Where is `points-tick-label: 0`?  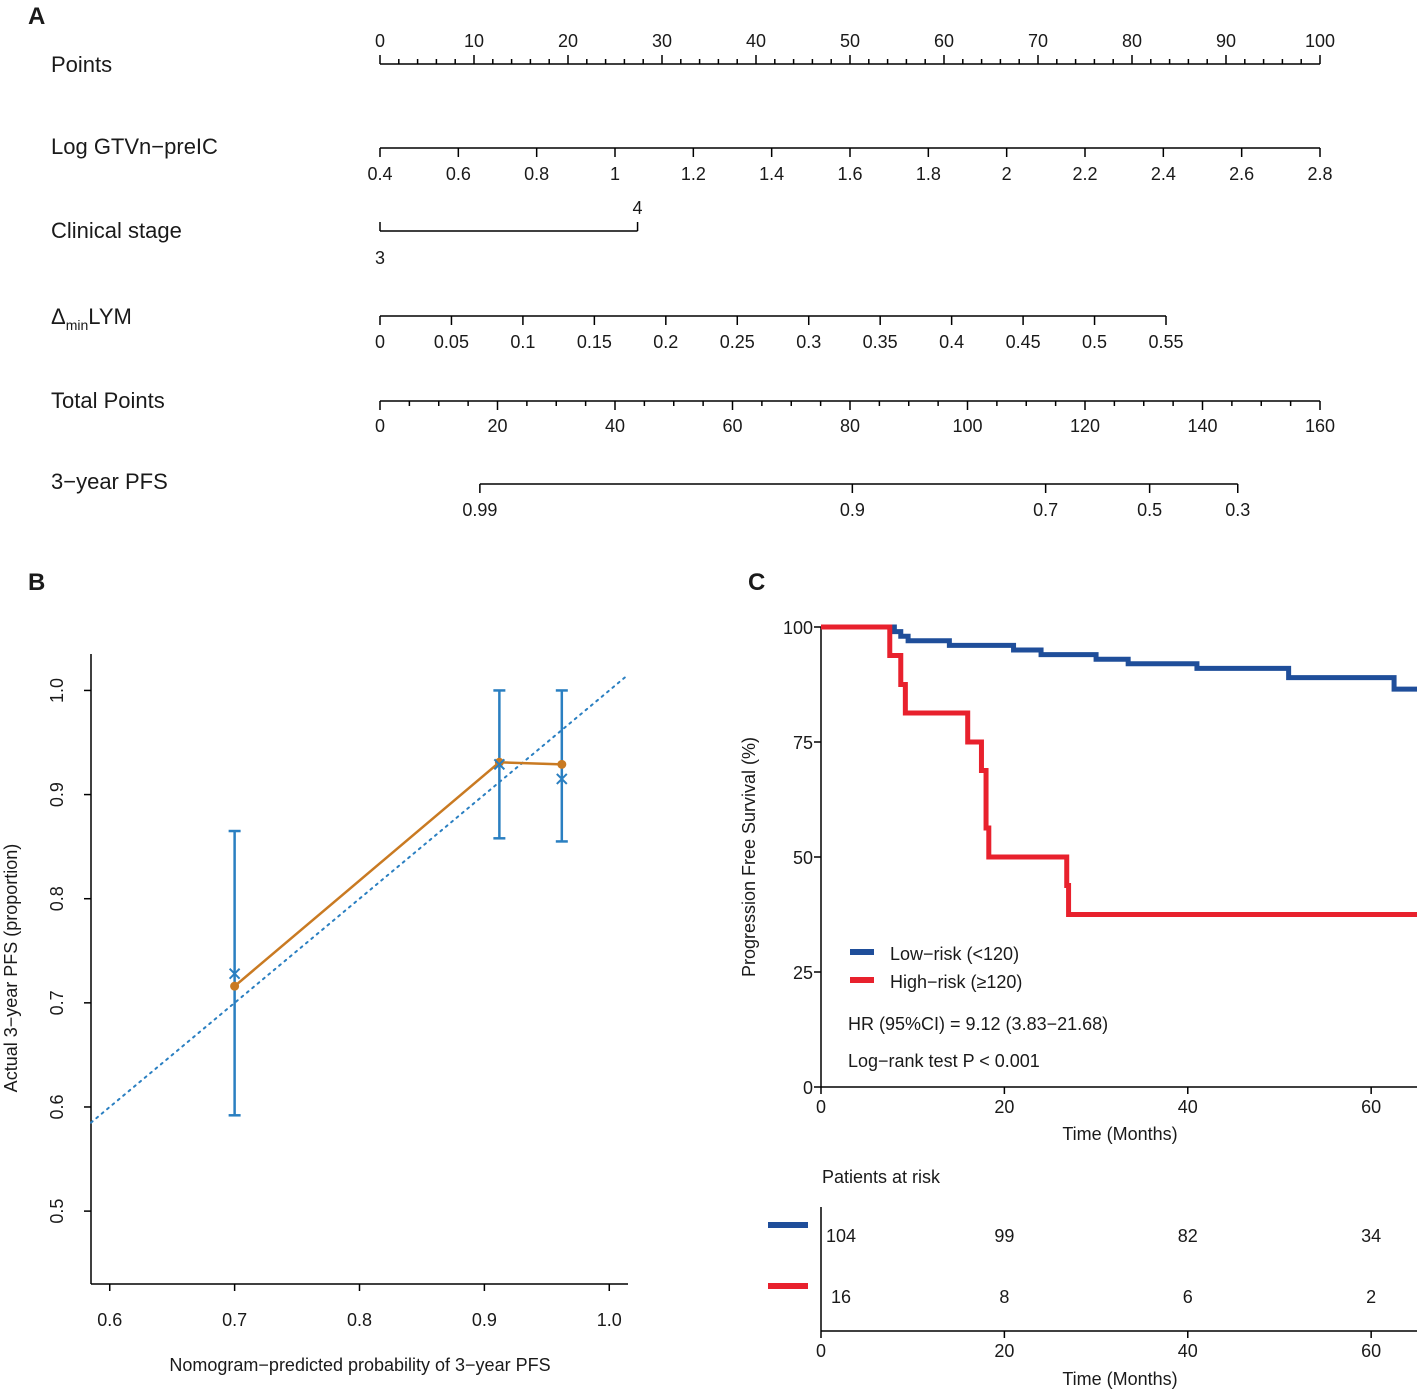 points-tick-label: 0 is located at coordinates (380, 41).